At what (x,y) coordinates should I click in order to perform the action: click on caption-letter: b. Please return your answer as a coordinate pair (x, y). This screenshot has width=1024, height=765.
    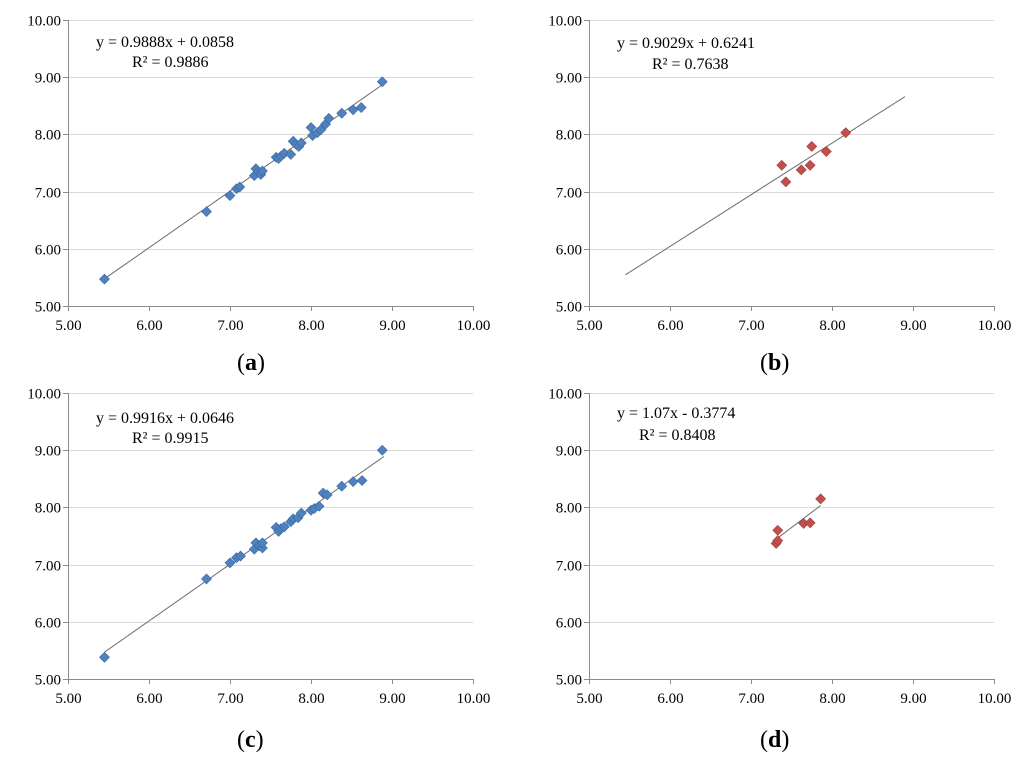
    Looking at the image, I should click on (775, 363).